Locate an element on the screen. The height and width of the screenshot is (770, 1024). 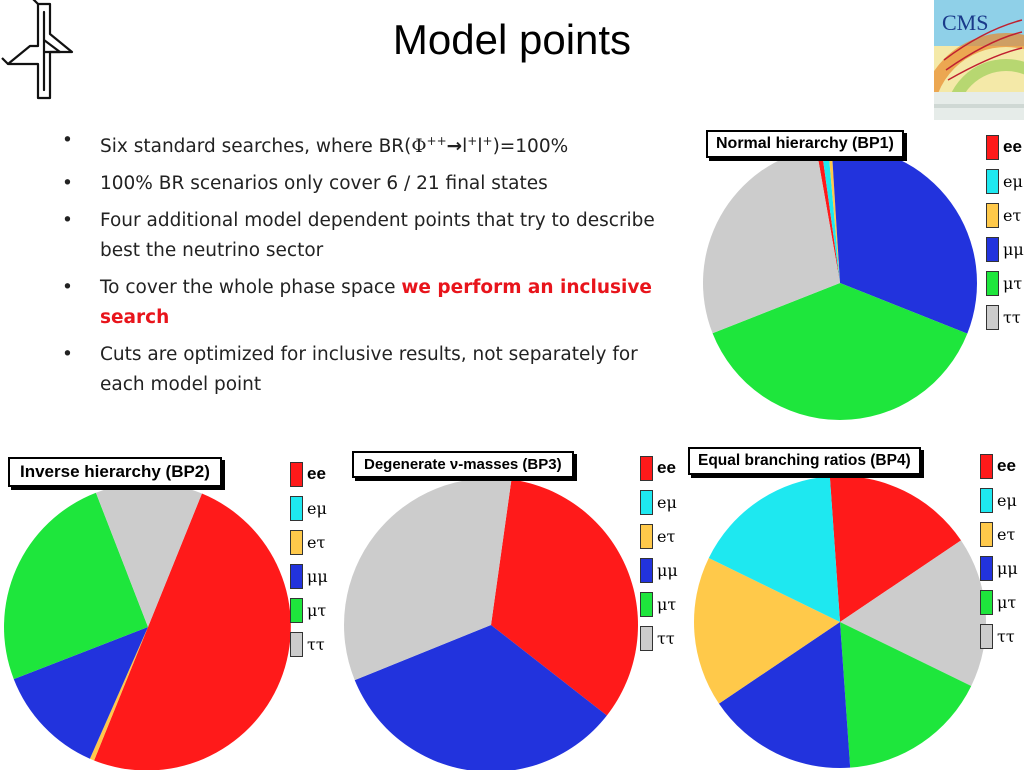
legend-bp3: ee eμ eτ μμ μτ ττ is located at coordinates (662, 553).